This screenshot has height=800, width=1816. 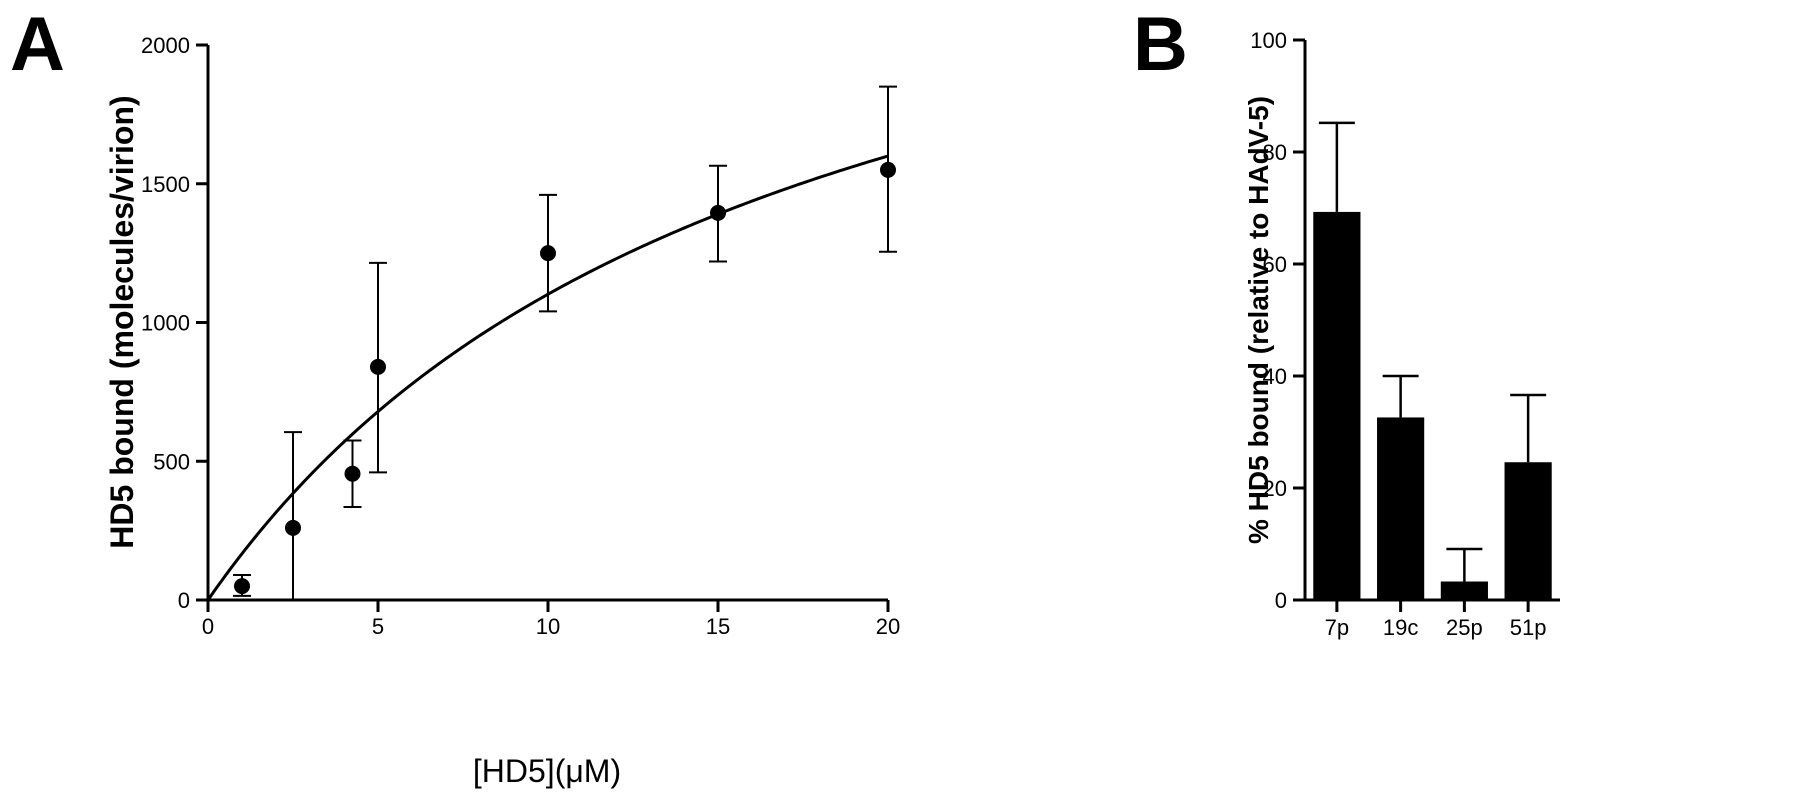 I want to click on panel-b-x-tick-label: 19c, so click(x=1400, y=627).